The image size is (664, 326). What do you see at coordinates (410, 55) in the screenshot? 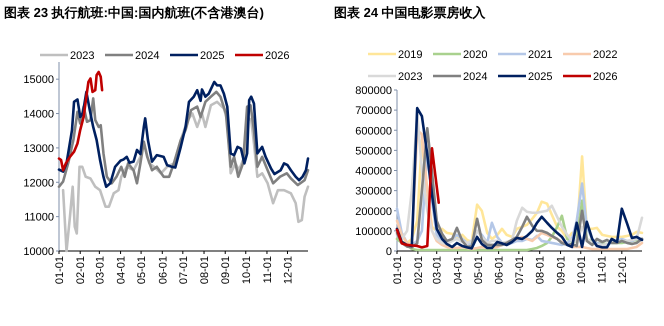
I see `legend-label: 2019` at bounding box center [410, 55].